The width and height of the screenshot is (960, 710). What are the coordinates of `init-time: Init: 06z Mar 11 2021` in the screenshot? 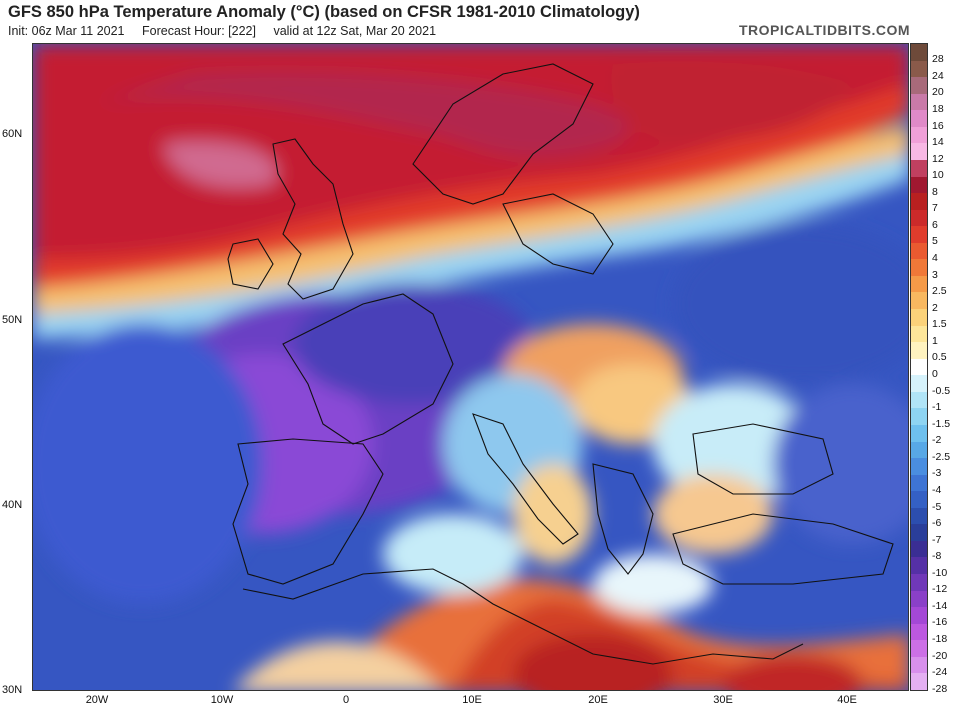 It's located at (66, 31).